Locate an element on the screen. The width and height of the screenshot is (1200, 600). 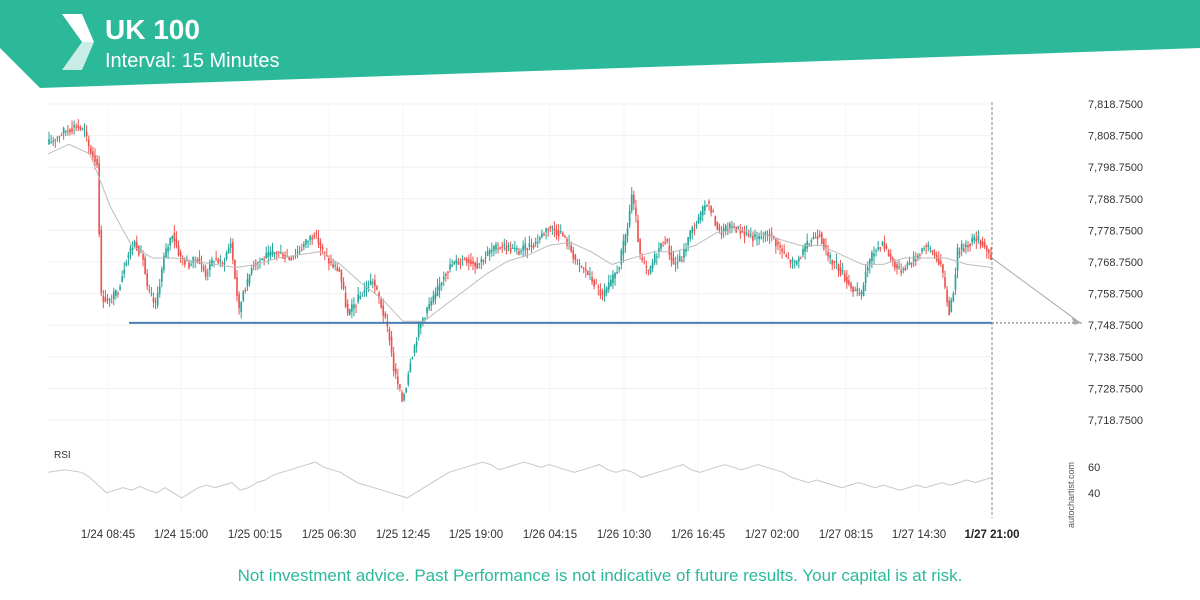
projection-arrow-head is located at coordinates (1077, 321).